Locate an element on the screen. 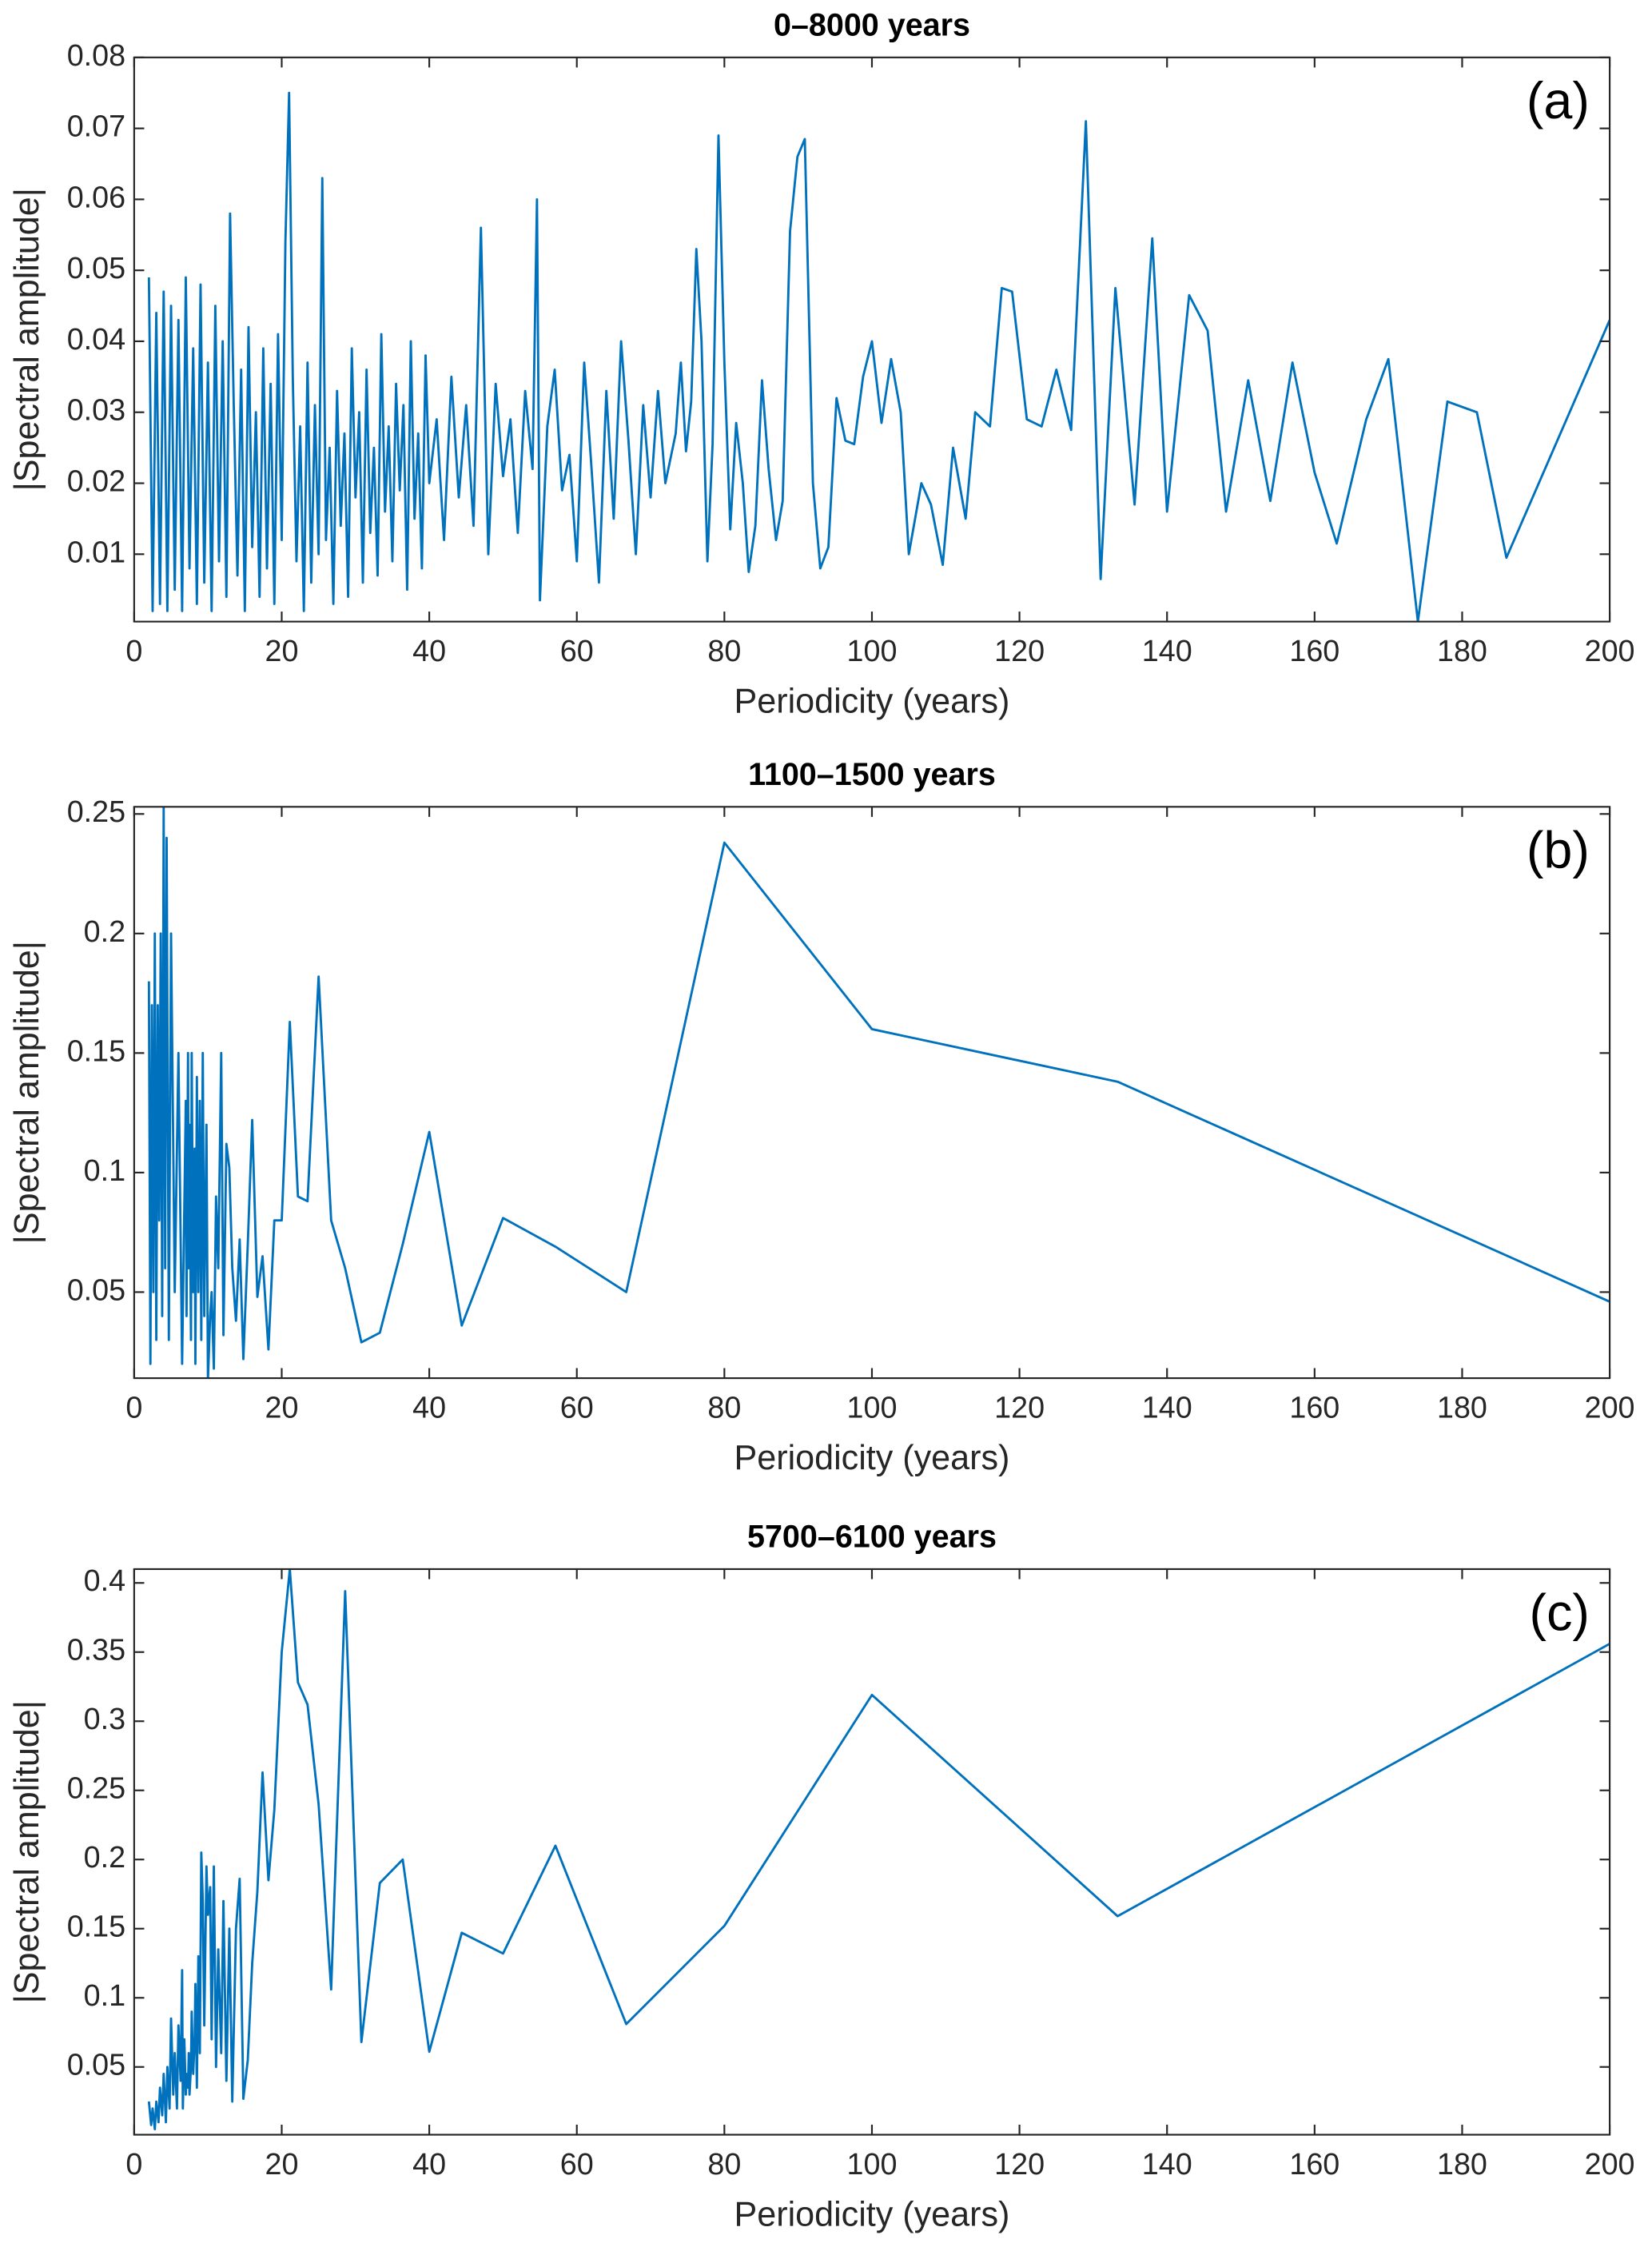 The width and height of the screenshot is (1652, 2251). y-tick-label: 0.4 is located at coordinates (104, 1580).